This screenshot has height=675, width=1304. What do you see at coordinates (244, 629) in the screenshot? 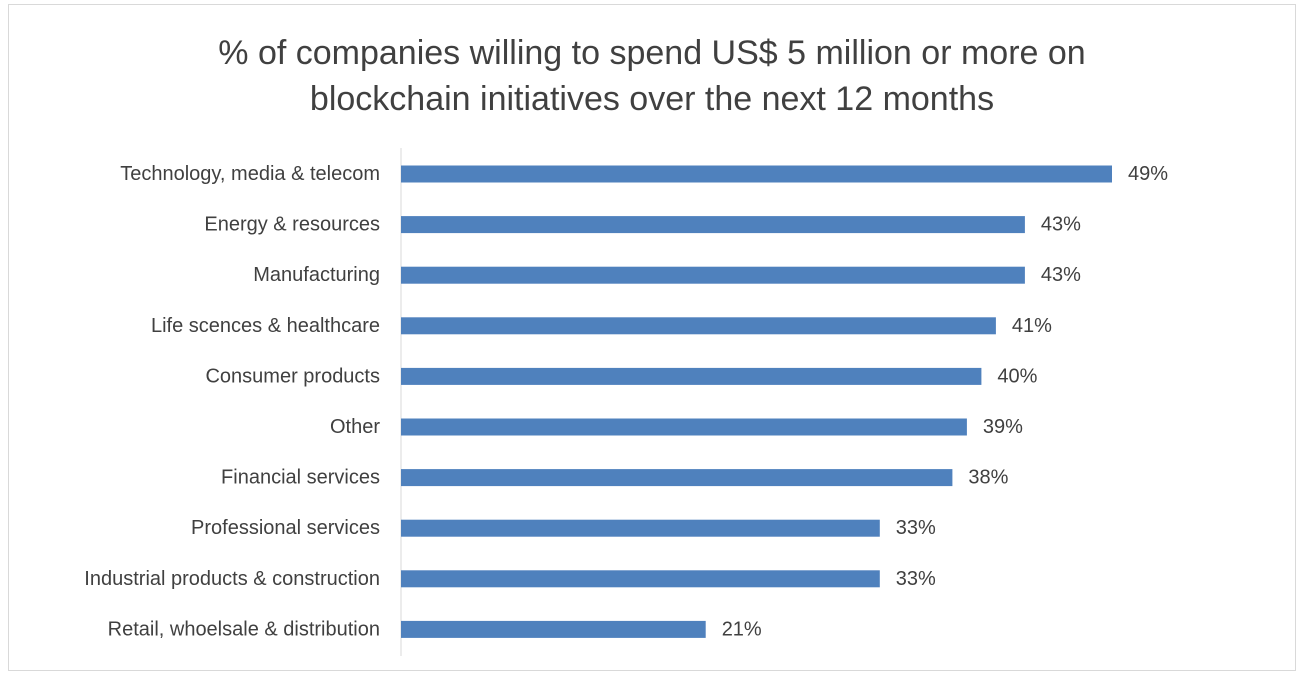
I see `category-label: Retail, whoelsale & distribution` at bounding box center [244, 629].